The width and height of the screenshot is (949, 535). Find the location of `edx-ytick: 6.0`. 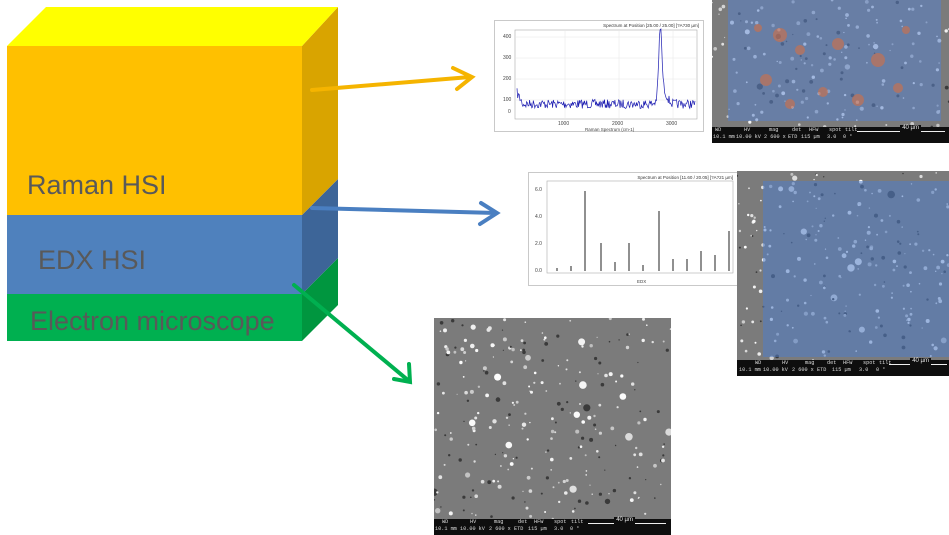

edx-ytick: 6.0 is located at coordinates (538, 190).